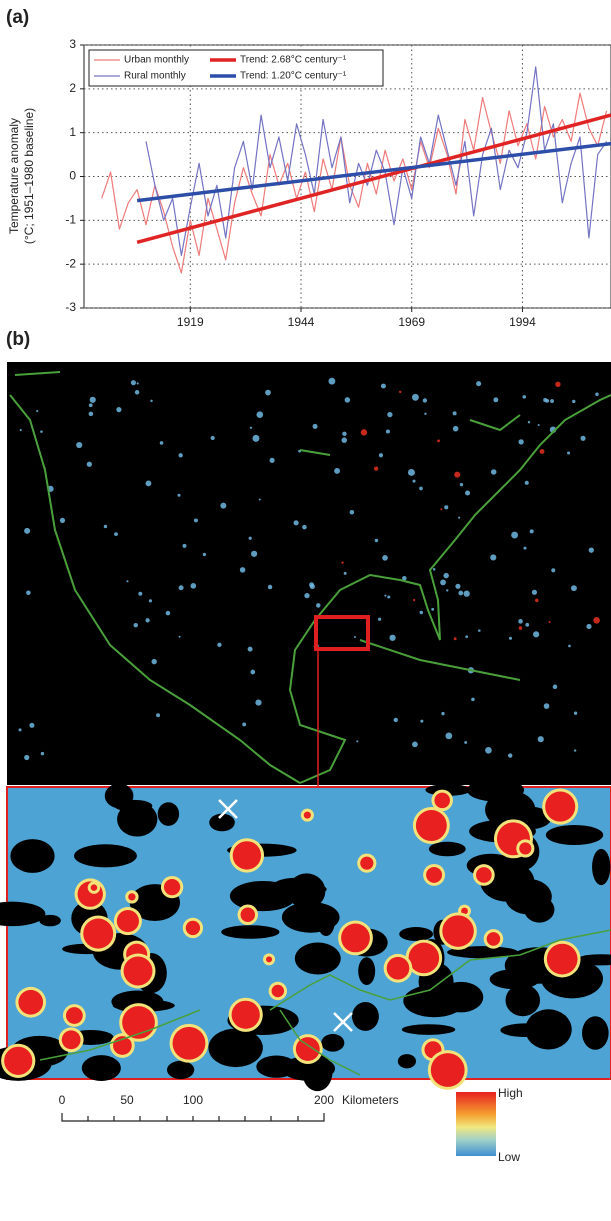 This screenshot has height=1221, width=611. I want to click on scale-bar, so click(193, 1117).